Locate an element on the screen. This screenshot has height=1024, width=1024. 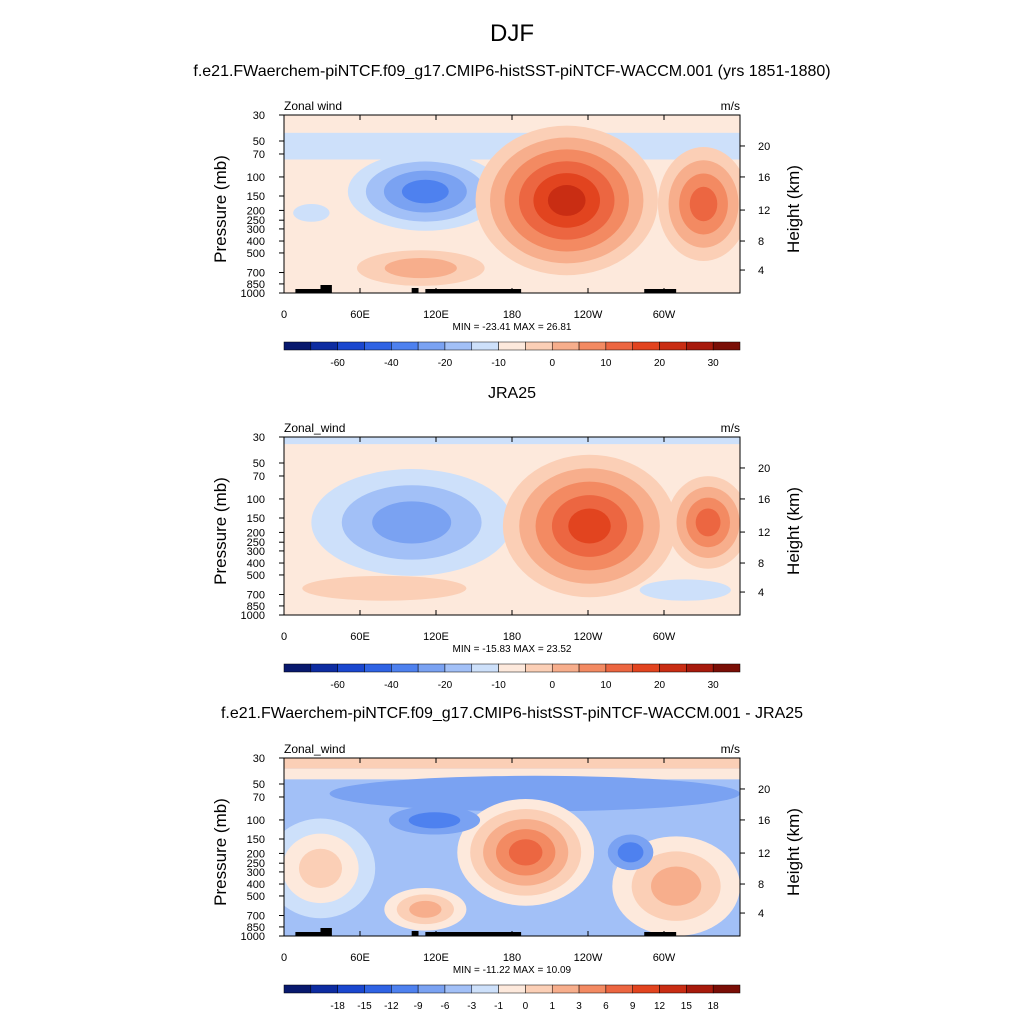
panel-left-label: Zonal_wind is located at coordinates (314, 749).